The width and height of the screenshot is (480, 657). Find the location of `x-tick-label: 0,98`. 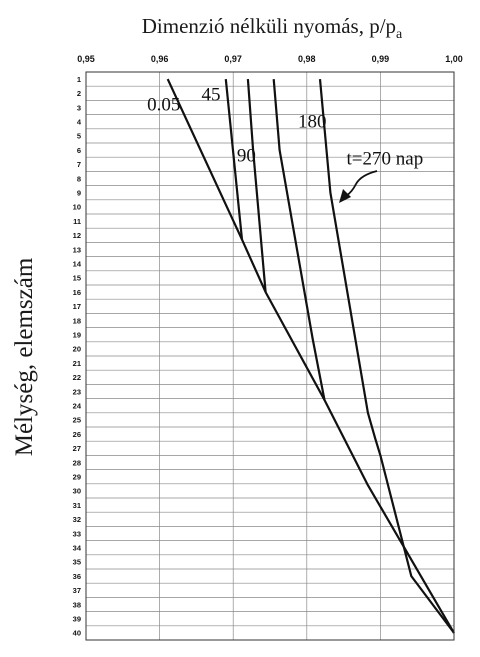

x-tick-label: 0,98 is located at coordinates (307, 59).